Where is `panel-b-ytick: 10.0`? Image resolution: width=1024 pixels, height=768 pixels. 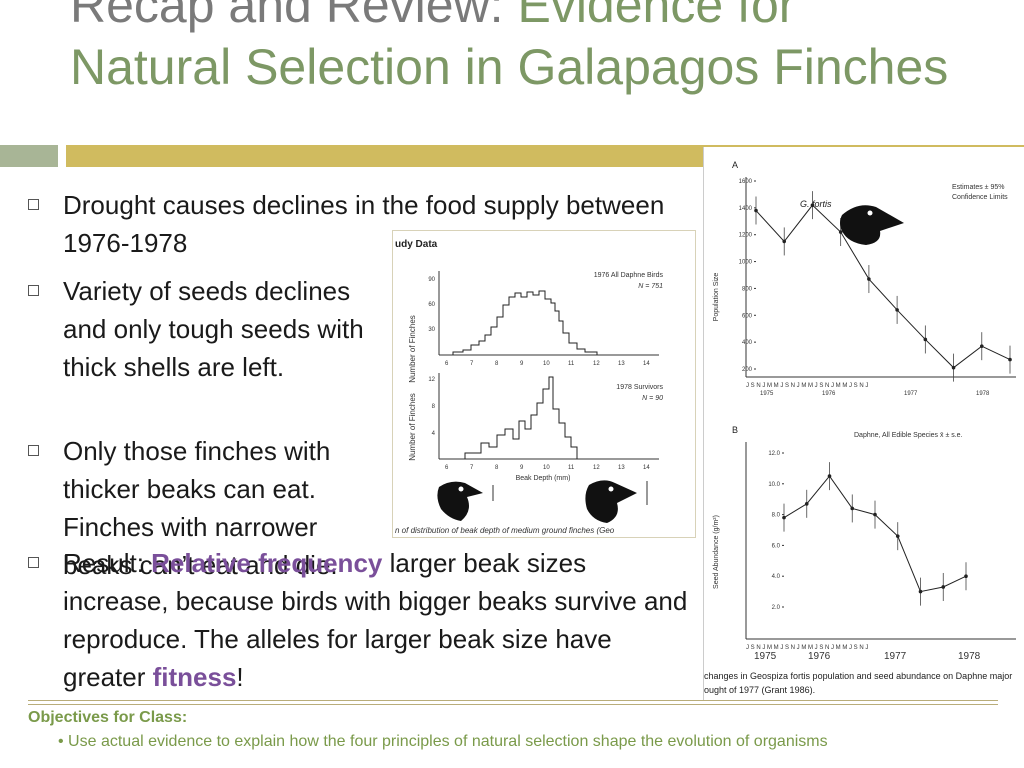
panel-b-ytick: 10.0 is located at coordinates (774, 485).